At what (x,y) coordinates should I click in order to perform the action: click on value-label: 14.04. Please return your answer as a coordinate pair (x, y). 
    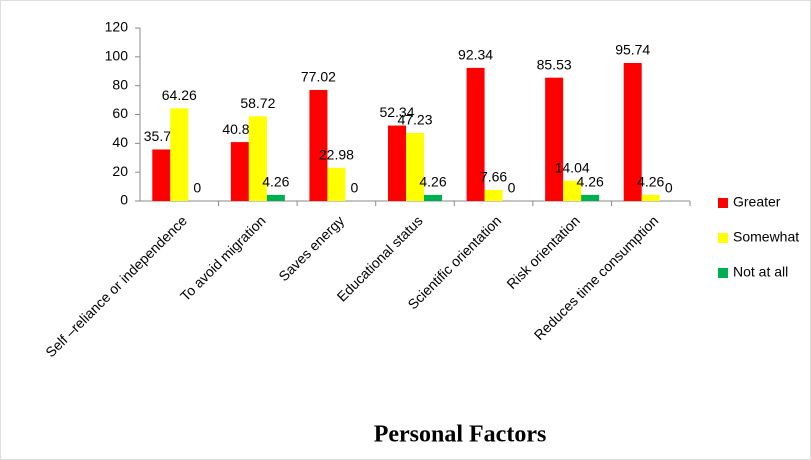
    Looking at the image, I should click on (572, 167).